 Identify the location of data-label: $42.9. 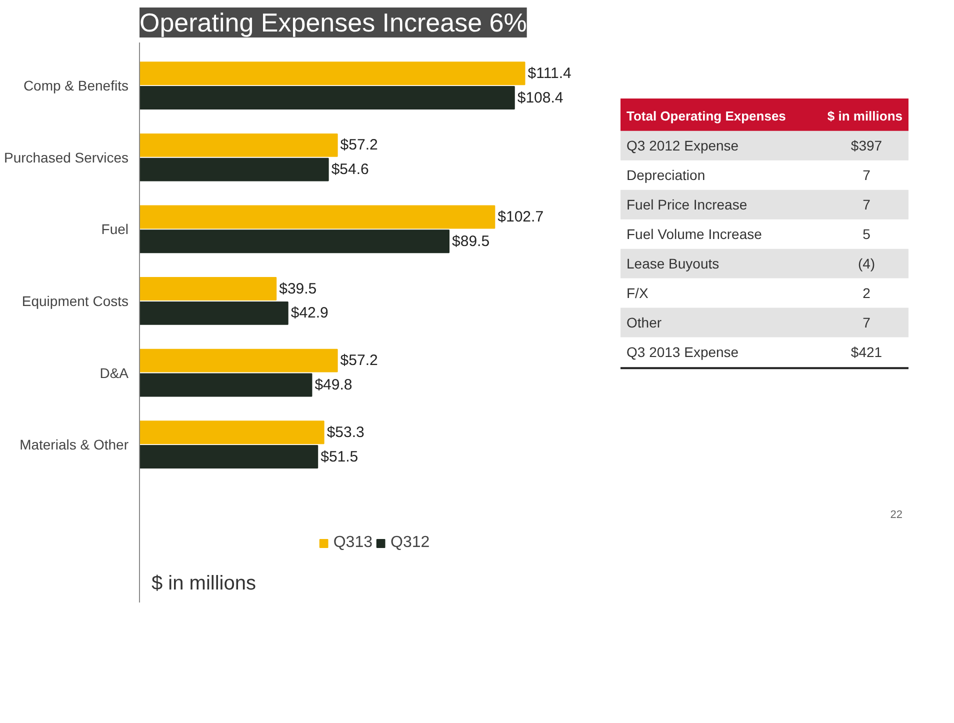
(309, 313).